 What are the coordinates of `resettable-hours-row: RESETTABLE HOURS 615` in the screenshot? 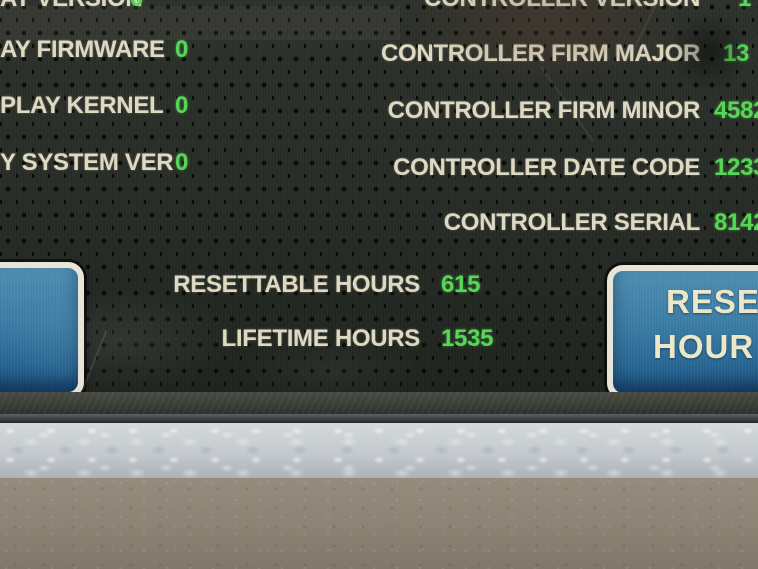 It's located at (240, 285).